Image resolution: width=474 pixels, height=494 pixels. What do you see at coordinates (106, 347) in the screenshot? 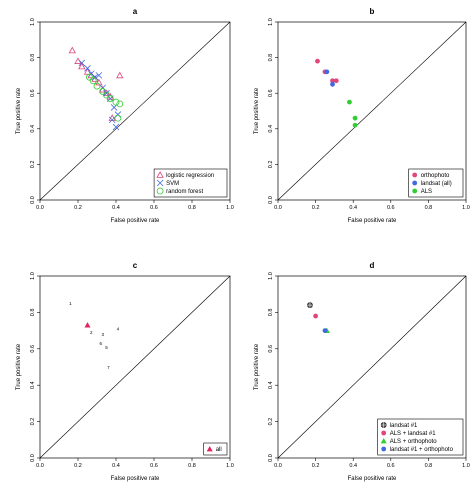
I see `point-number-label: 5` at bounding box center [106, 347].